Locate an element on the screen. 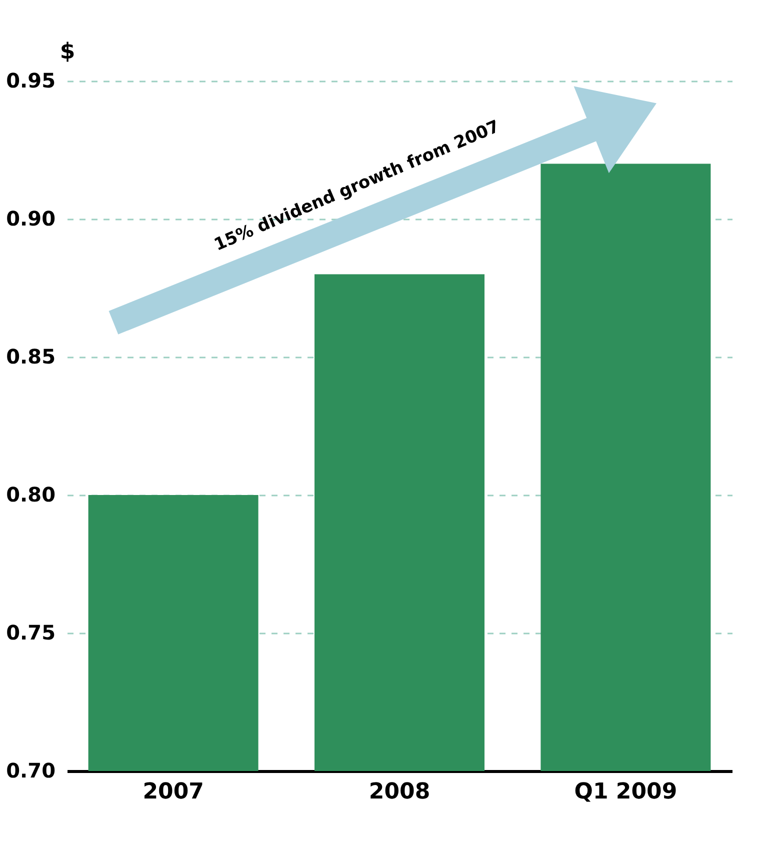 Image resolution: width=783 pixels, height=842 pixels. y-axis-title: $ is located at coordinates (68, 52).